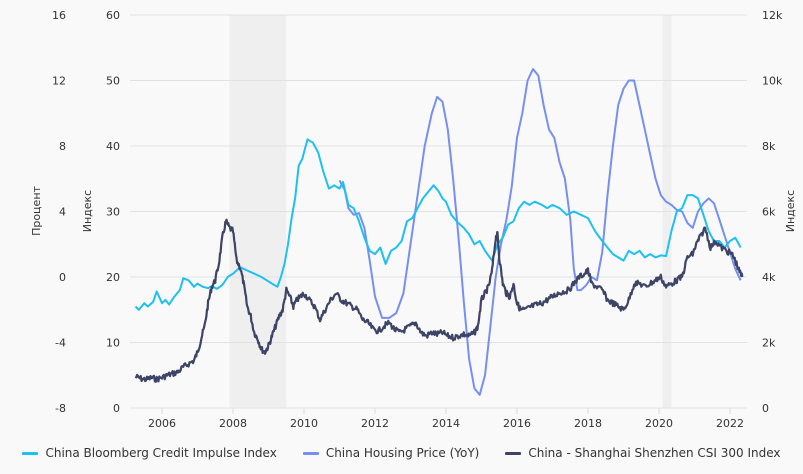 The height and width of the screenshot is (474, 803). I want to click on left-inner-tick: 0, so click(116, 408).